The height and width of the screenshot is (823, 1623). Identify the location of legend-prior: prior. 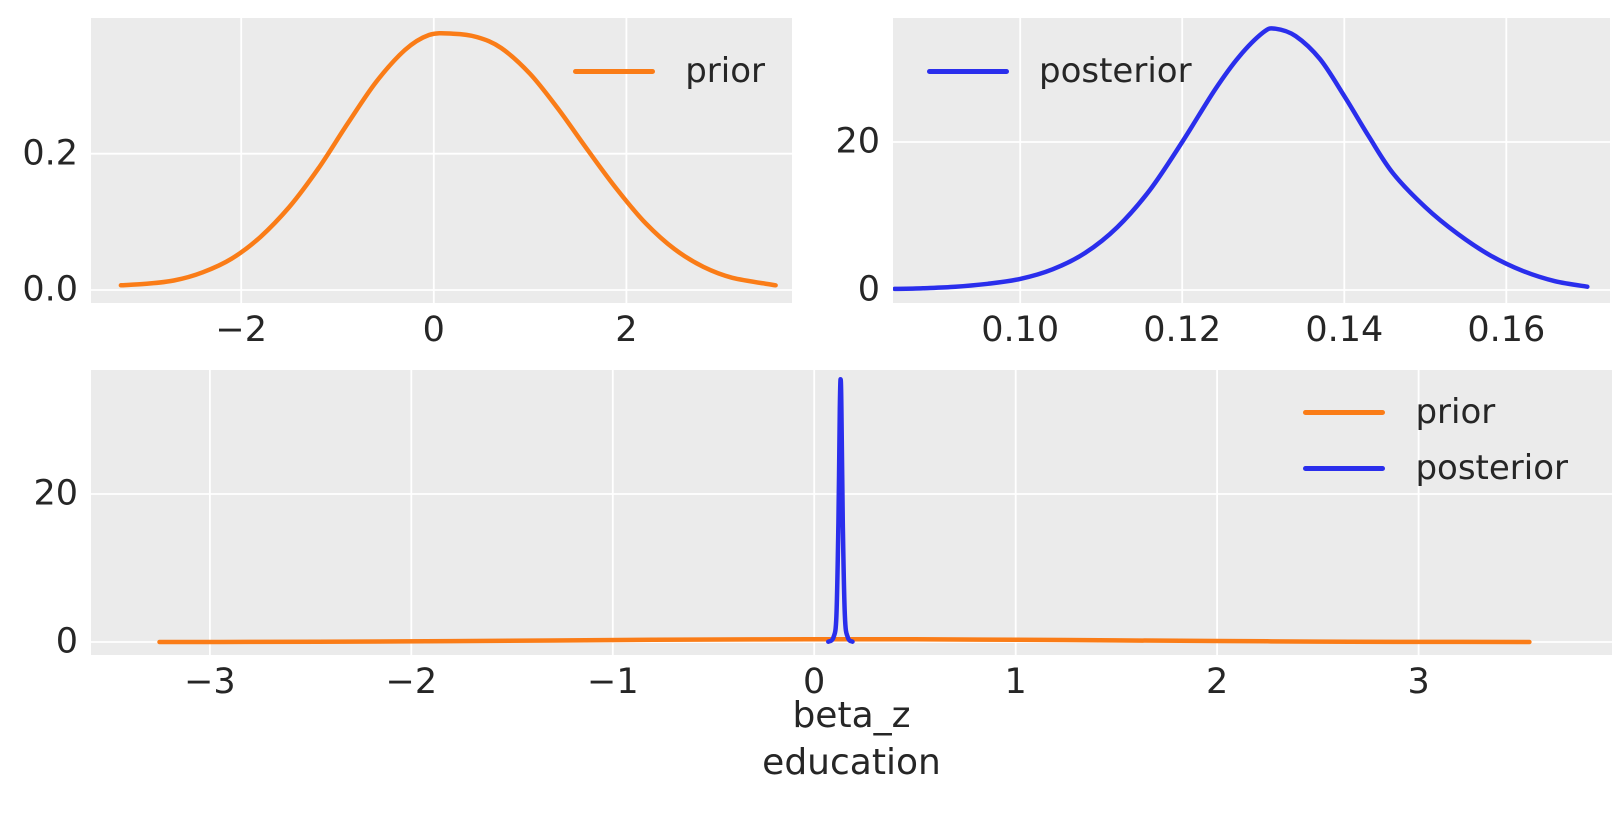
(669, 71).